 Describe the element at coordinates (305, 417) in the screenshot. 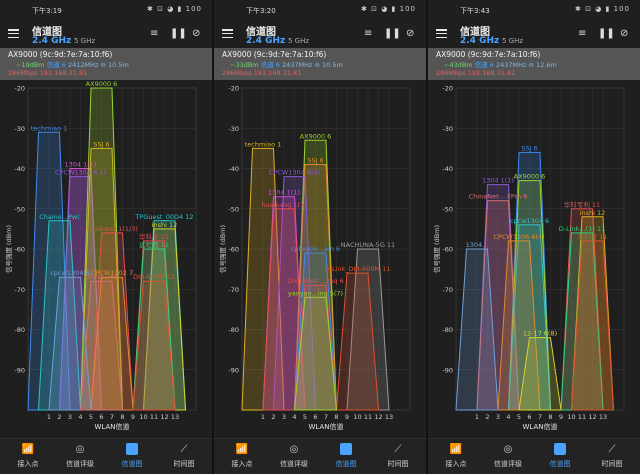

I see `x-tick-label: 5` at that location.